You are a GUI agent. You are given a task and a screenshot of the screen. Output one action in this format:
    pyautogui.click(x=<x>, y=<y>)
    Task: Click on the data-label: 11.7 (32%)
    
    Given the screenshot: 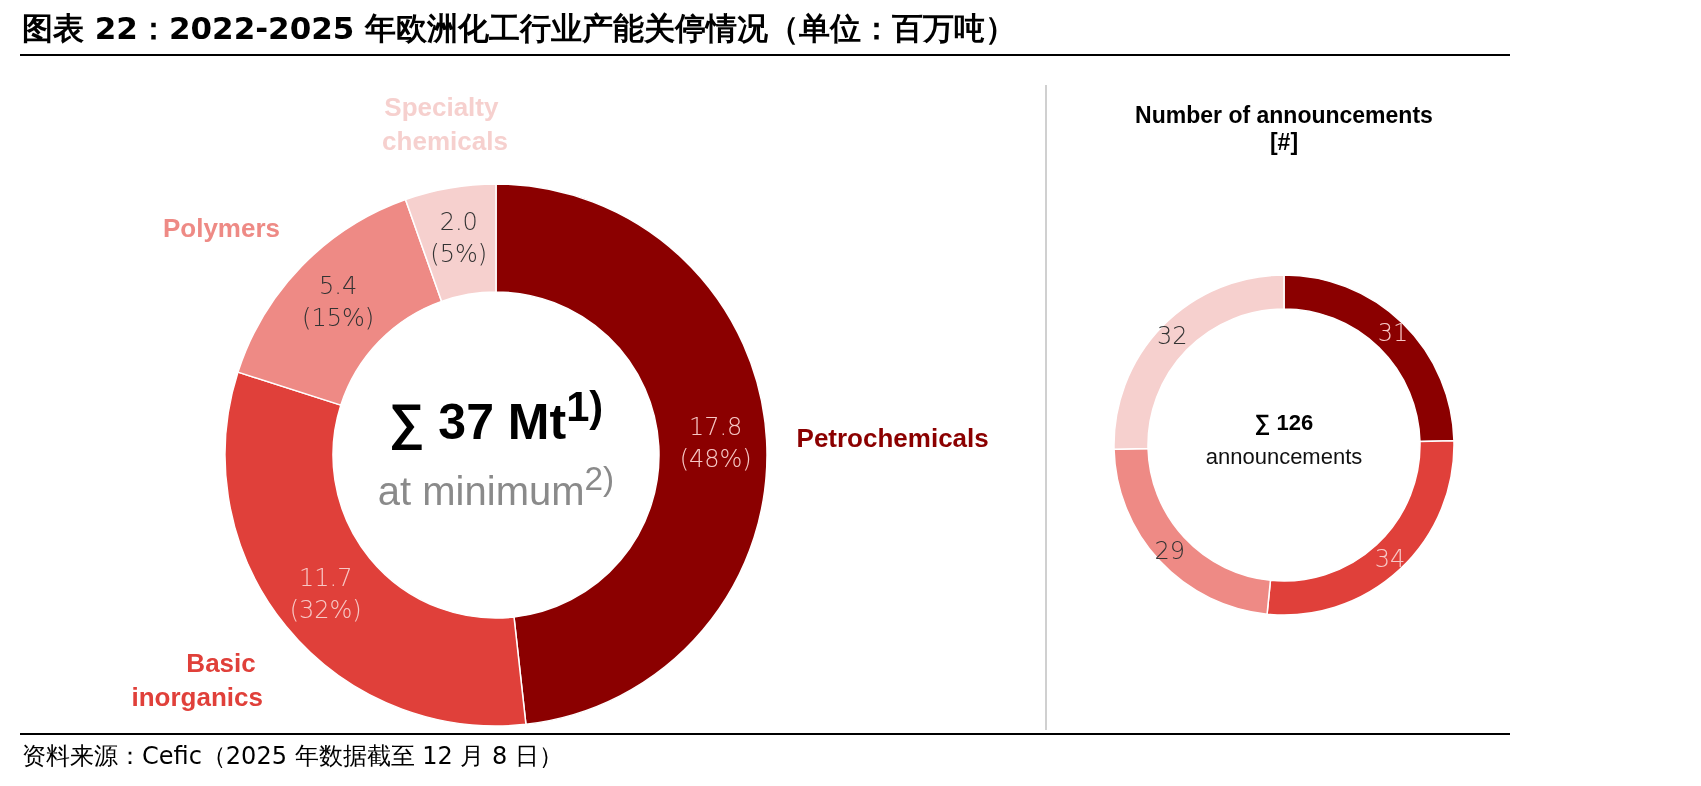 What is the action you would take?
    pyautogui.click(x=325, y=594)
    